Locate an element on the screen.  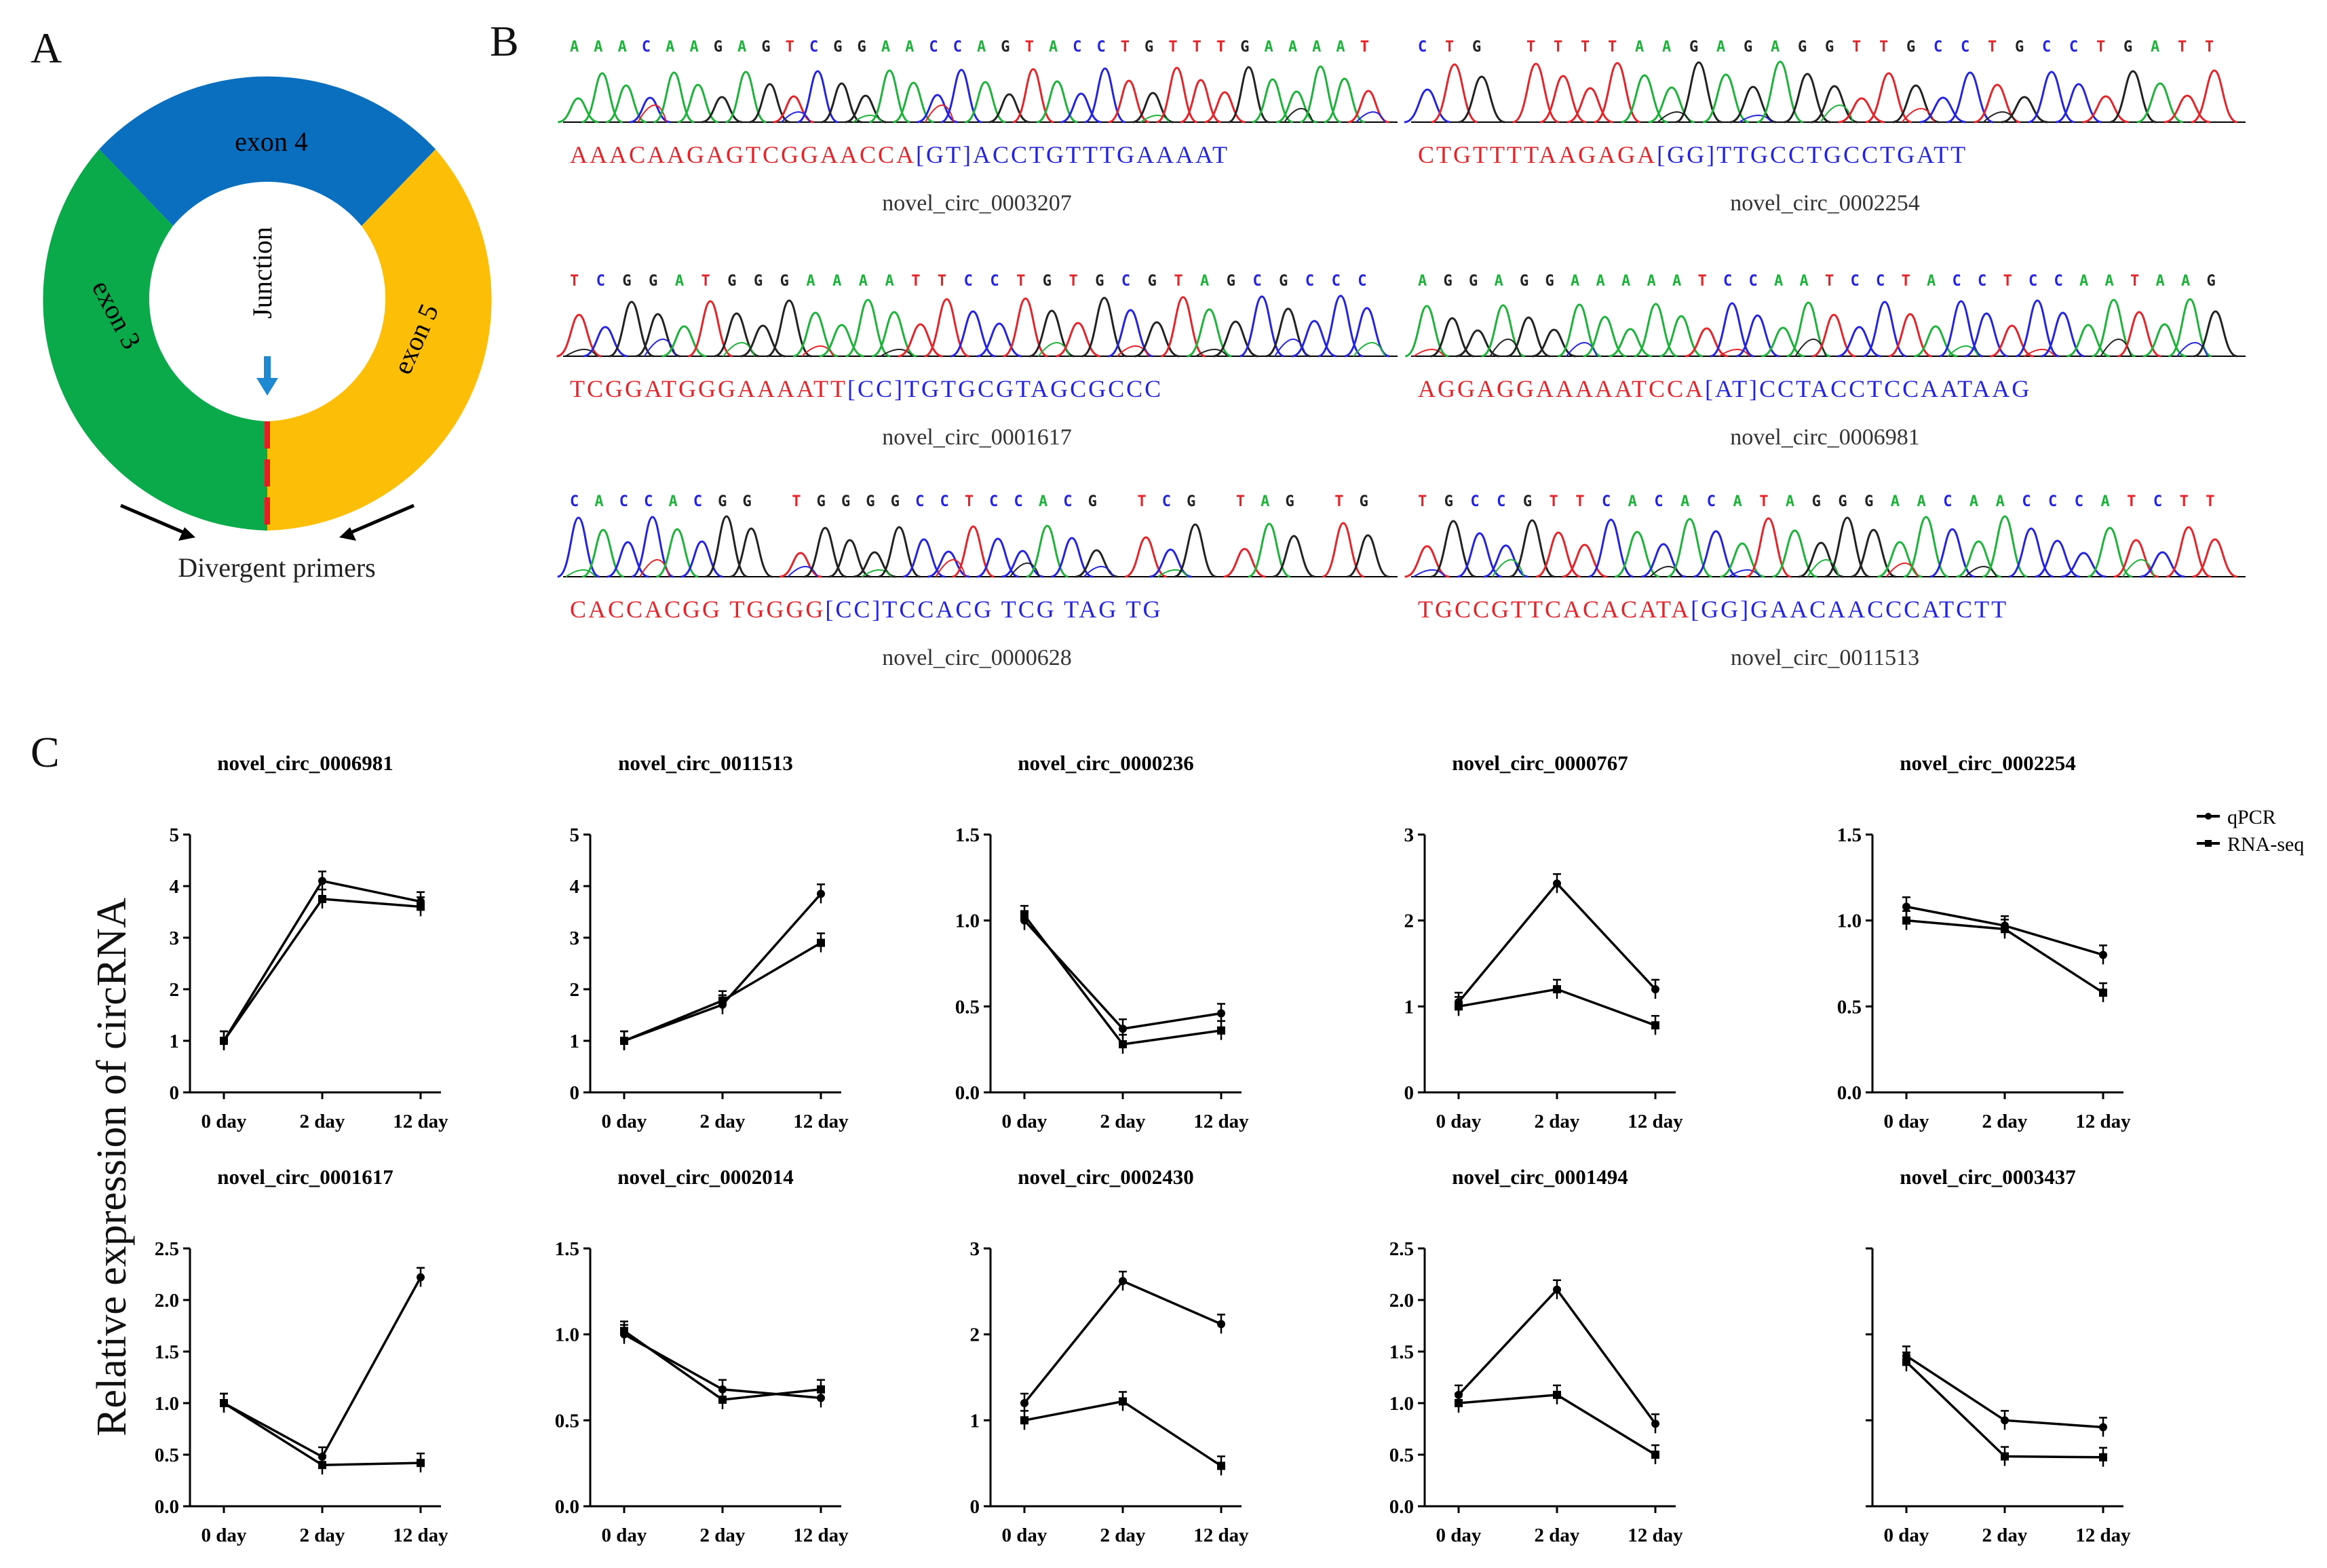
y-tick-label: 1.0 is located at coordinates (1849, 921).